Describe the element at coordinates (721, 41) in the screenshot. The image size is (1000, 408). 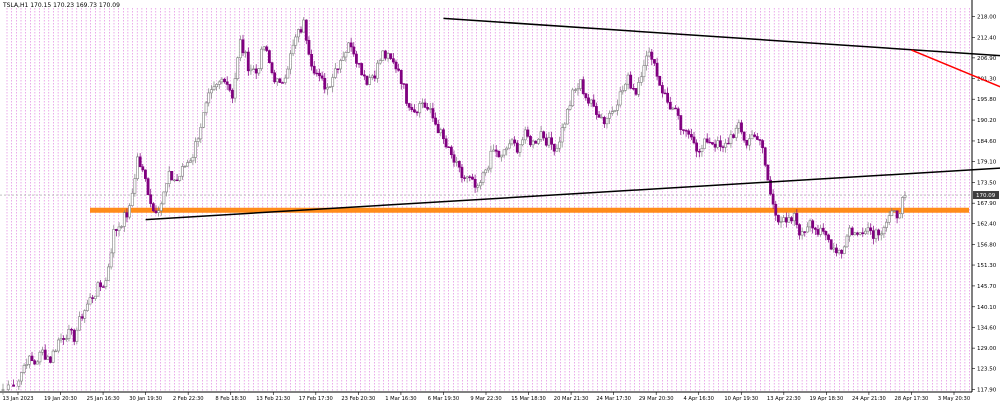
I see `trendline-resistance` at that location.